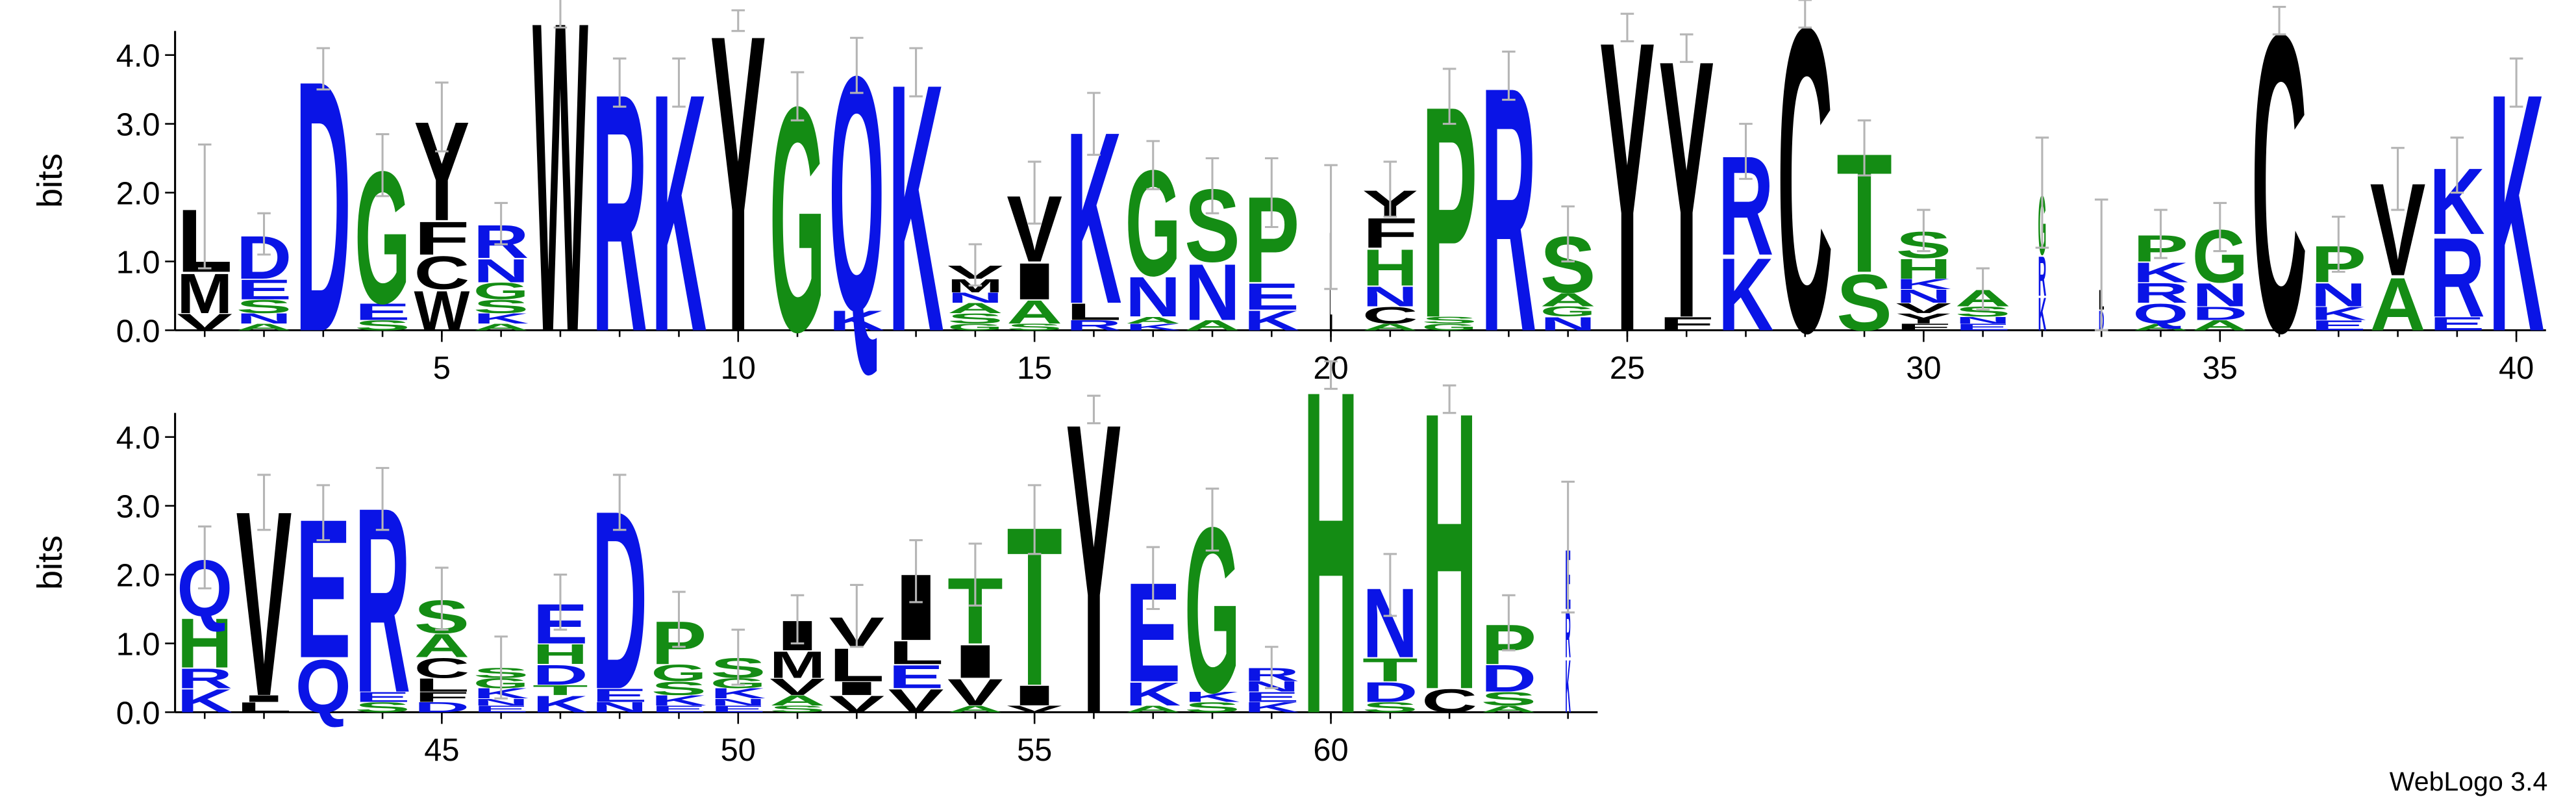 The image size is (2576, 812). I want to click on logo-letter: M, so click(797, 665).